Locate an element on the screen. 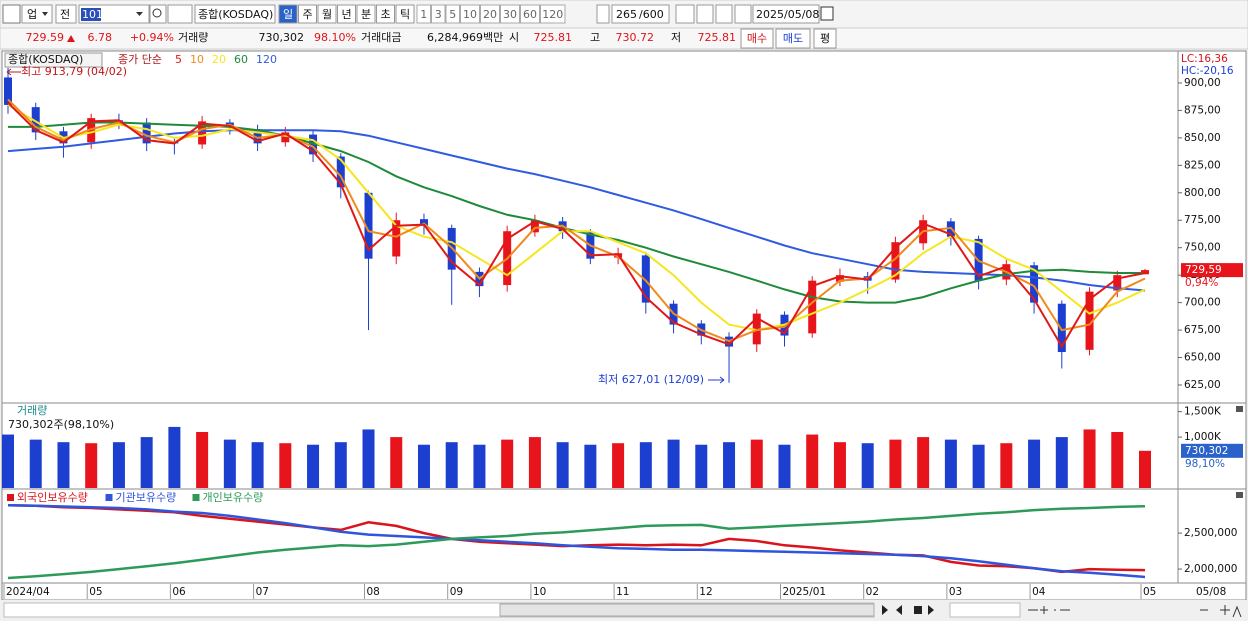 This screenshot has height=621, width=1248. lc-label: LC:16,36 is located at coordinates (1204, 59).